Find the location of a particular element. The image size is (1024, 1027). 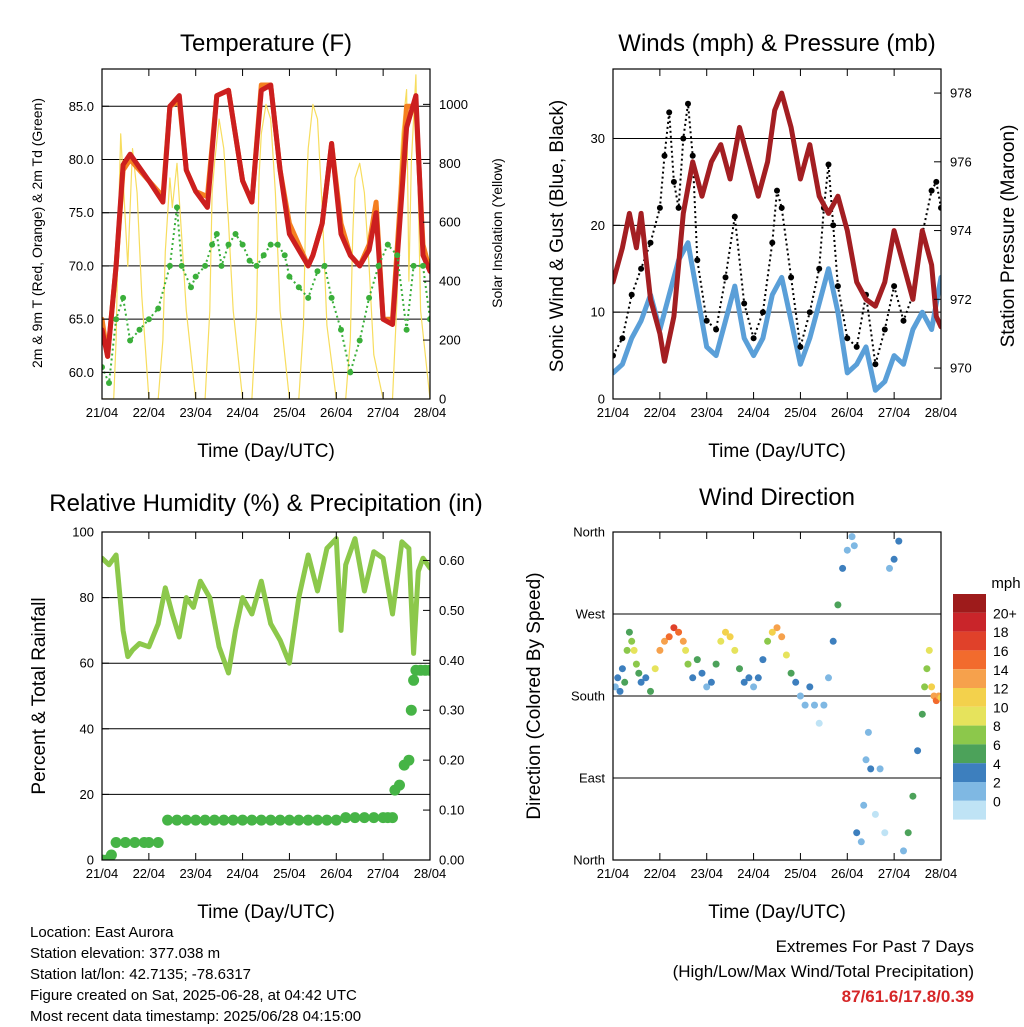

winds-series-1-trace is located at coordinates (777, 234).